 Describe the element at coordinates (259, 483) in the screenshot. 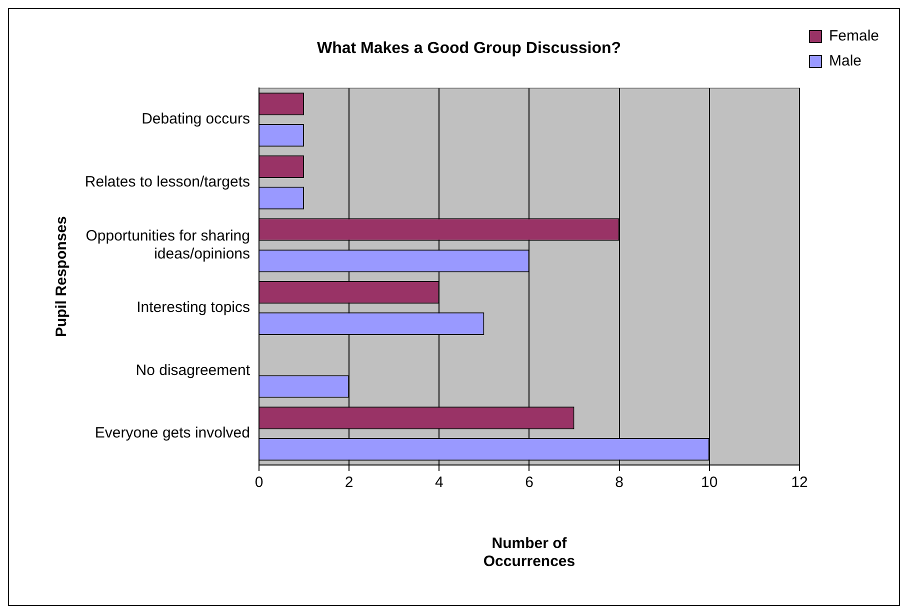

I see `x-tick-label: 0` at that location.